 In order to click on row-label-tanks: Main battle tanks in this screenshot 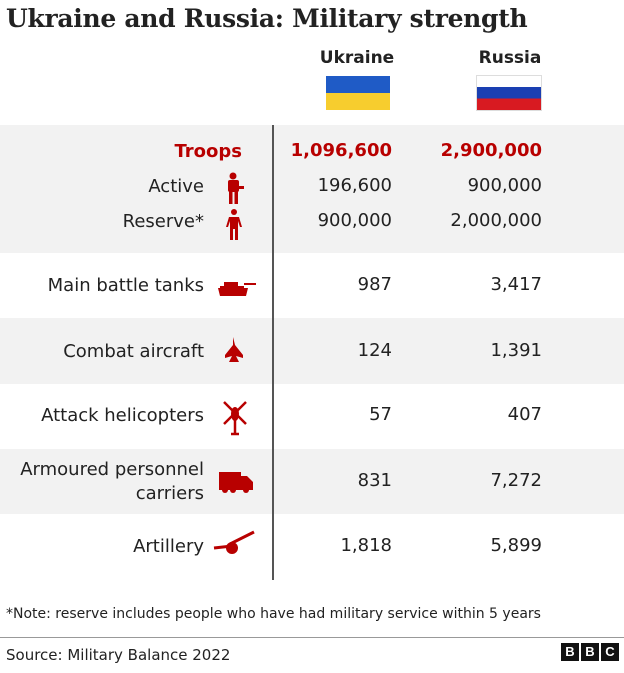, I will do `click(125, 285)`.